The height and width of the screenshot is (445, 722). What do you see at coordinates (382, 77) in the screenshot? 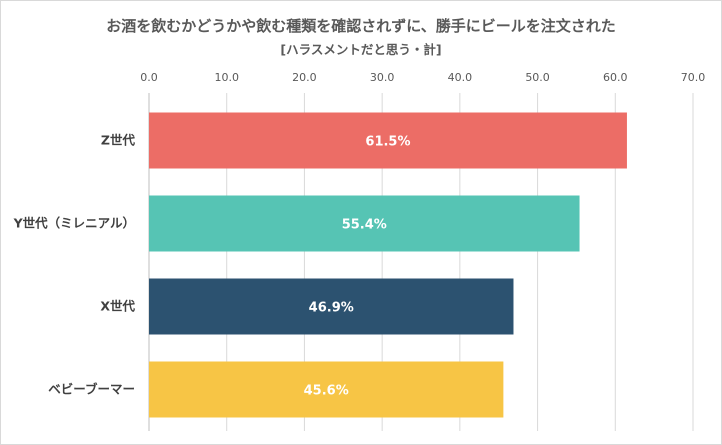
I see `x-tick-label: 30.0` at bounding box center [382, 77].